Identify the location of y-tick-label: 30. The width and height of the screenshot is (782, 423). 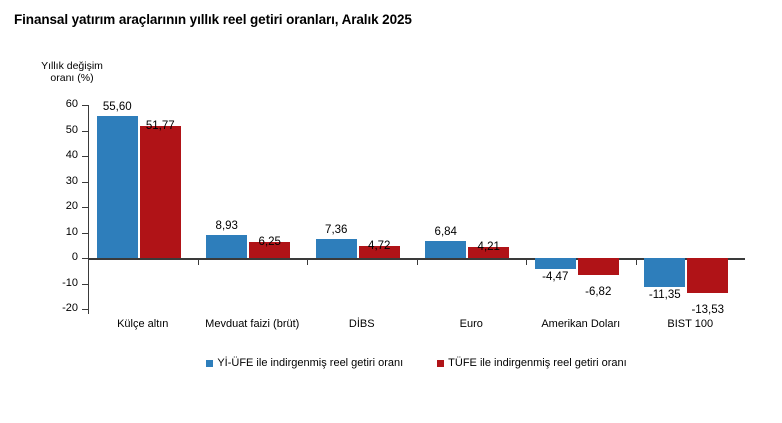
(71, 180).